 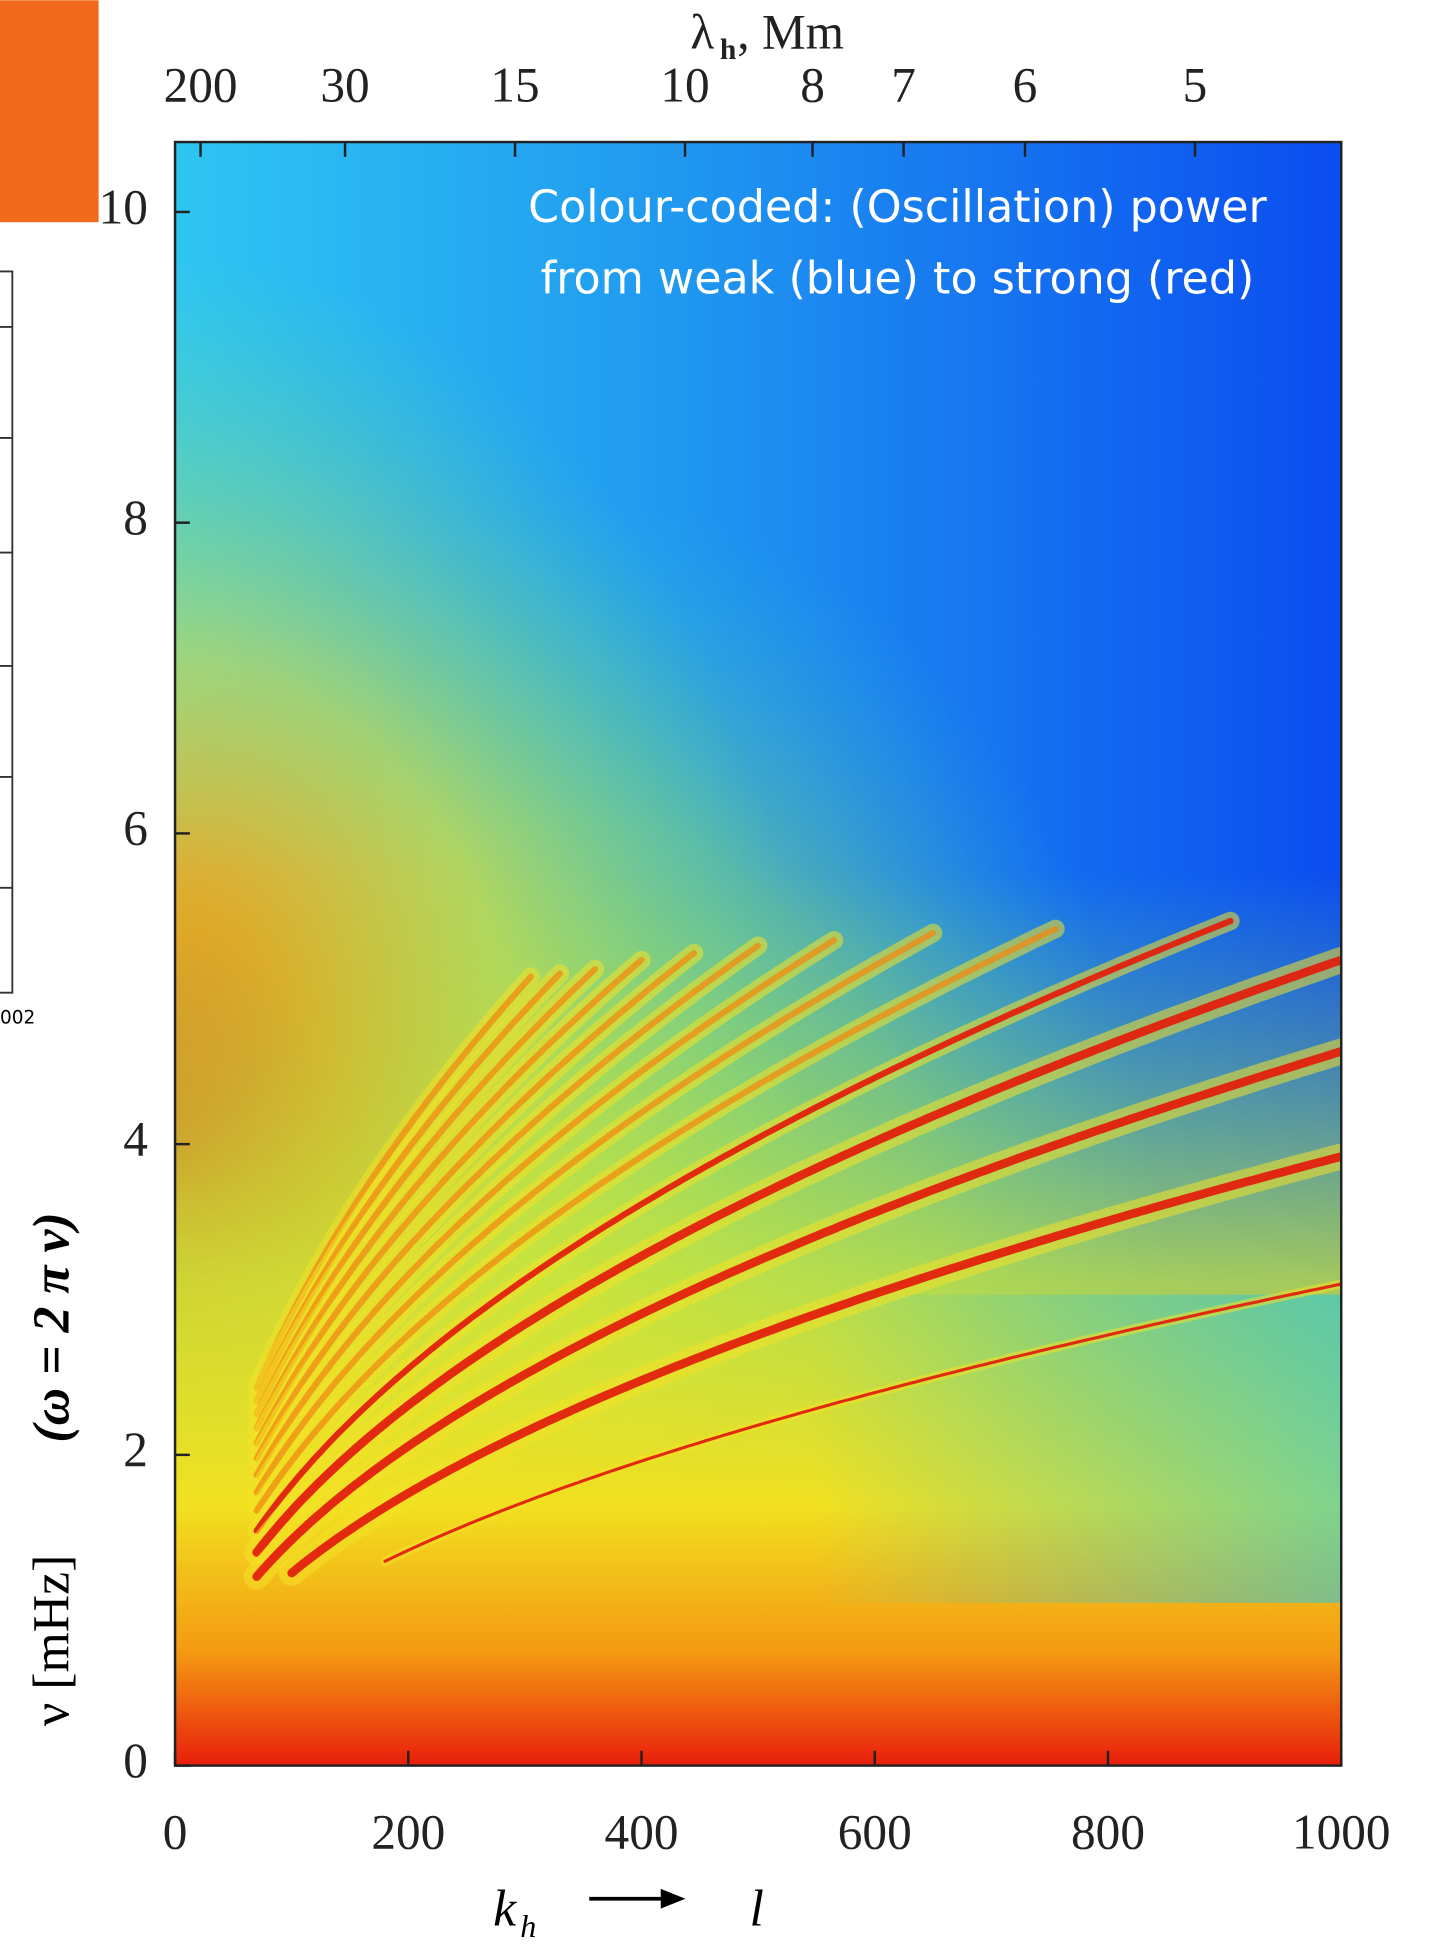 I want to click on y-tick-label: 0, so click(x=135, y=1760).